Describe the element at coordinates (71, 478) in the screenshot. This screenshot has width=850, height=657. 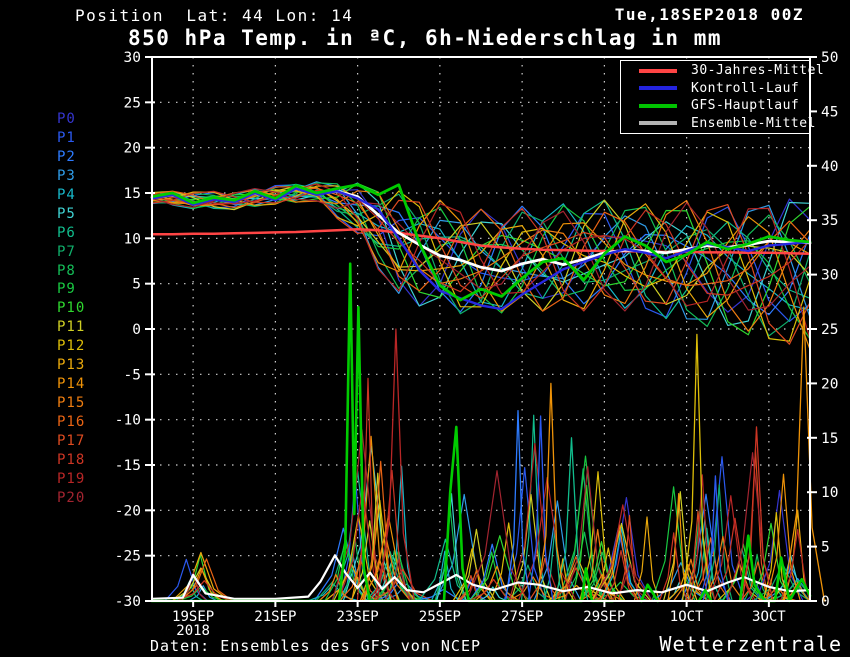
I see `member-label-p19: P19` at that location.